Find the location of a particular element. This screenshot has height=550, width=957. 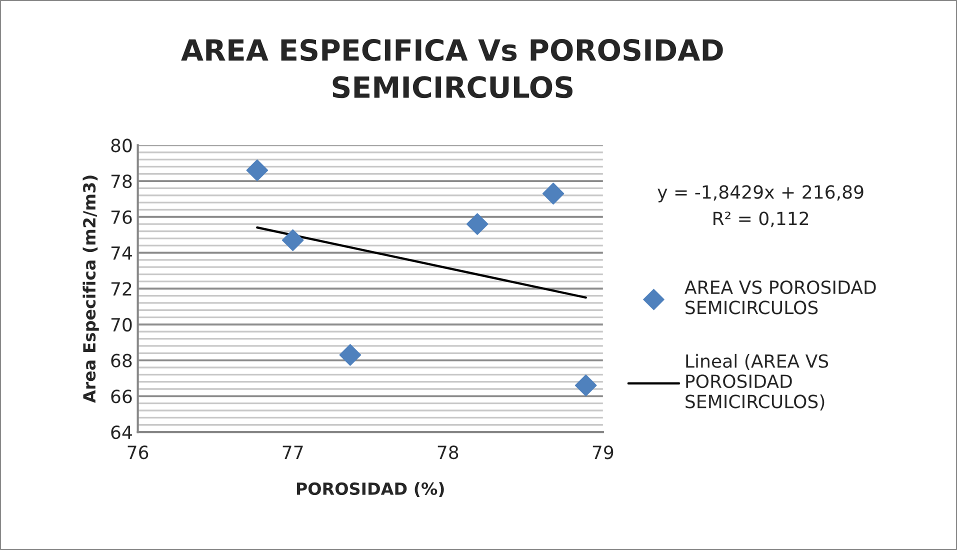

y-tick-label: 78 is located at coordinates (121, 181).